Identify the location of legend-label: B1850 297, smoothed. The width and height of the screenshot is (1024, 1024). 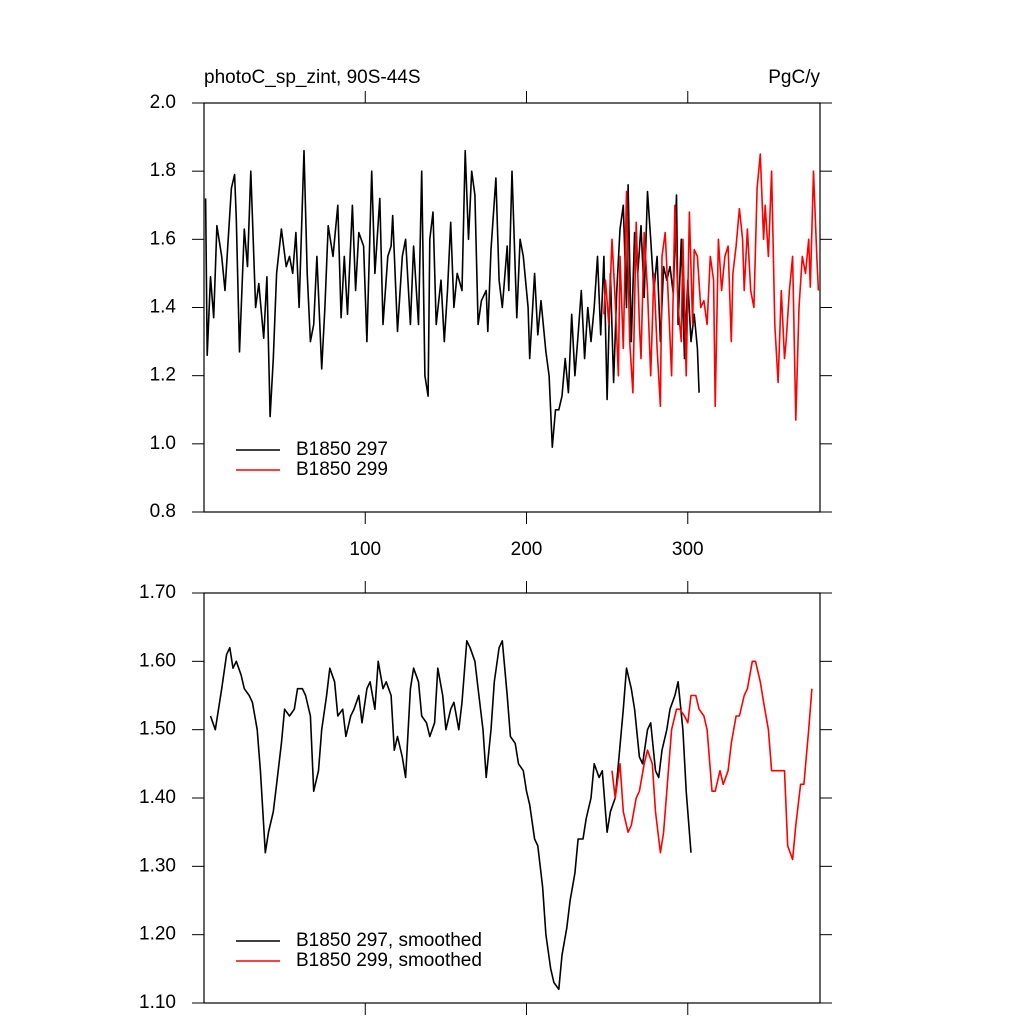
(389, 940).